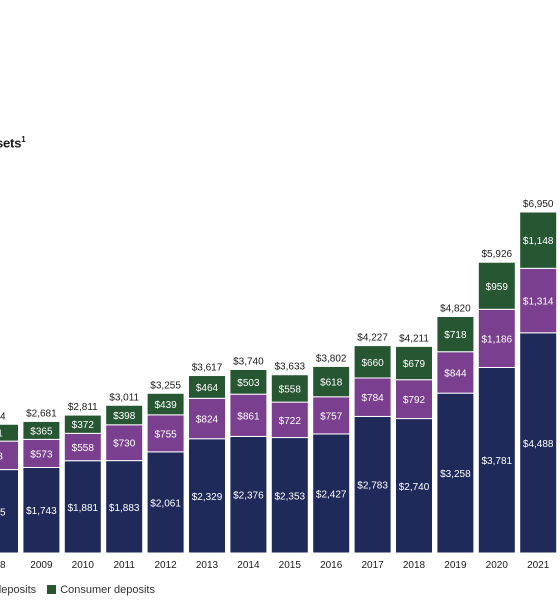 This screenshot has width=560, height=600. Describe the element at coordinates (290, 367) in the screenshot. I see `bar-total-label: $3,633` at that location.